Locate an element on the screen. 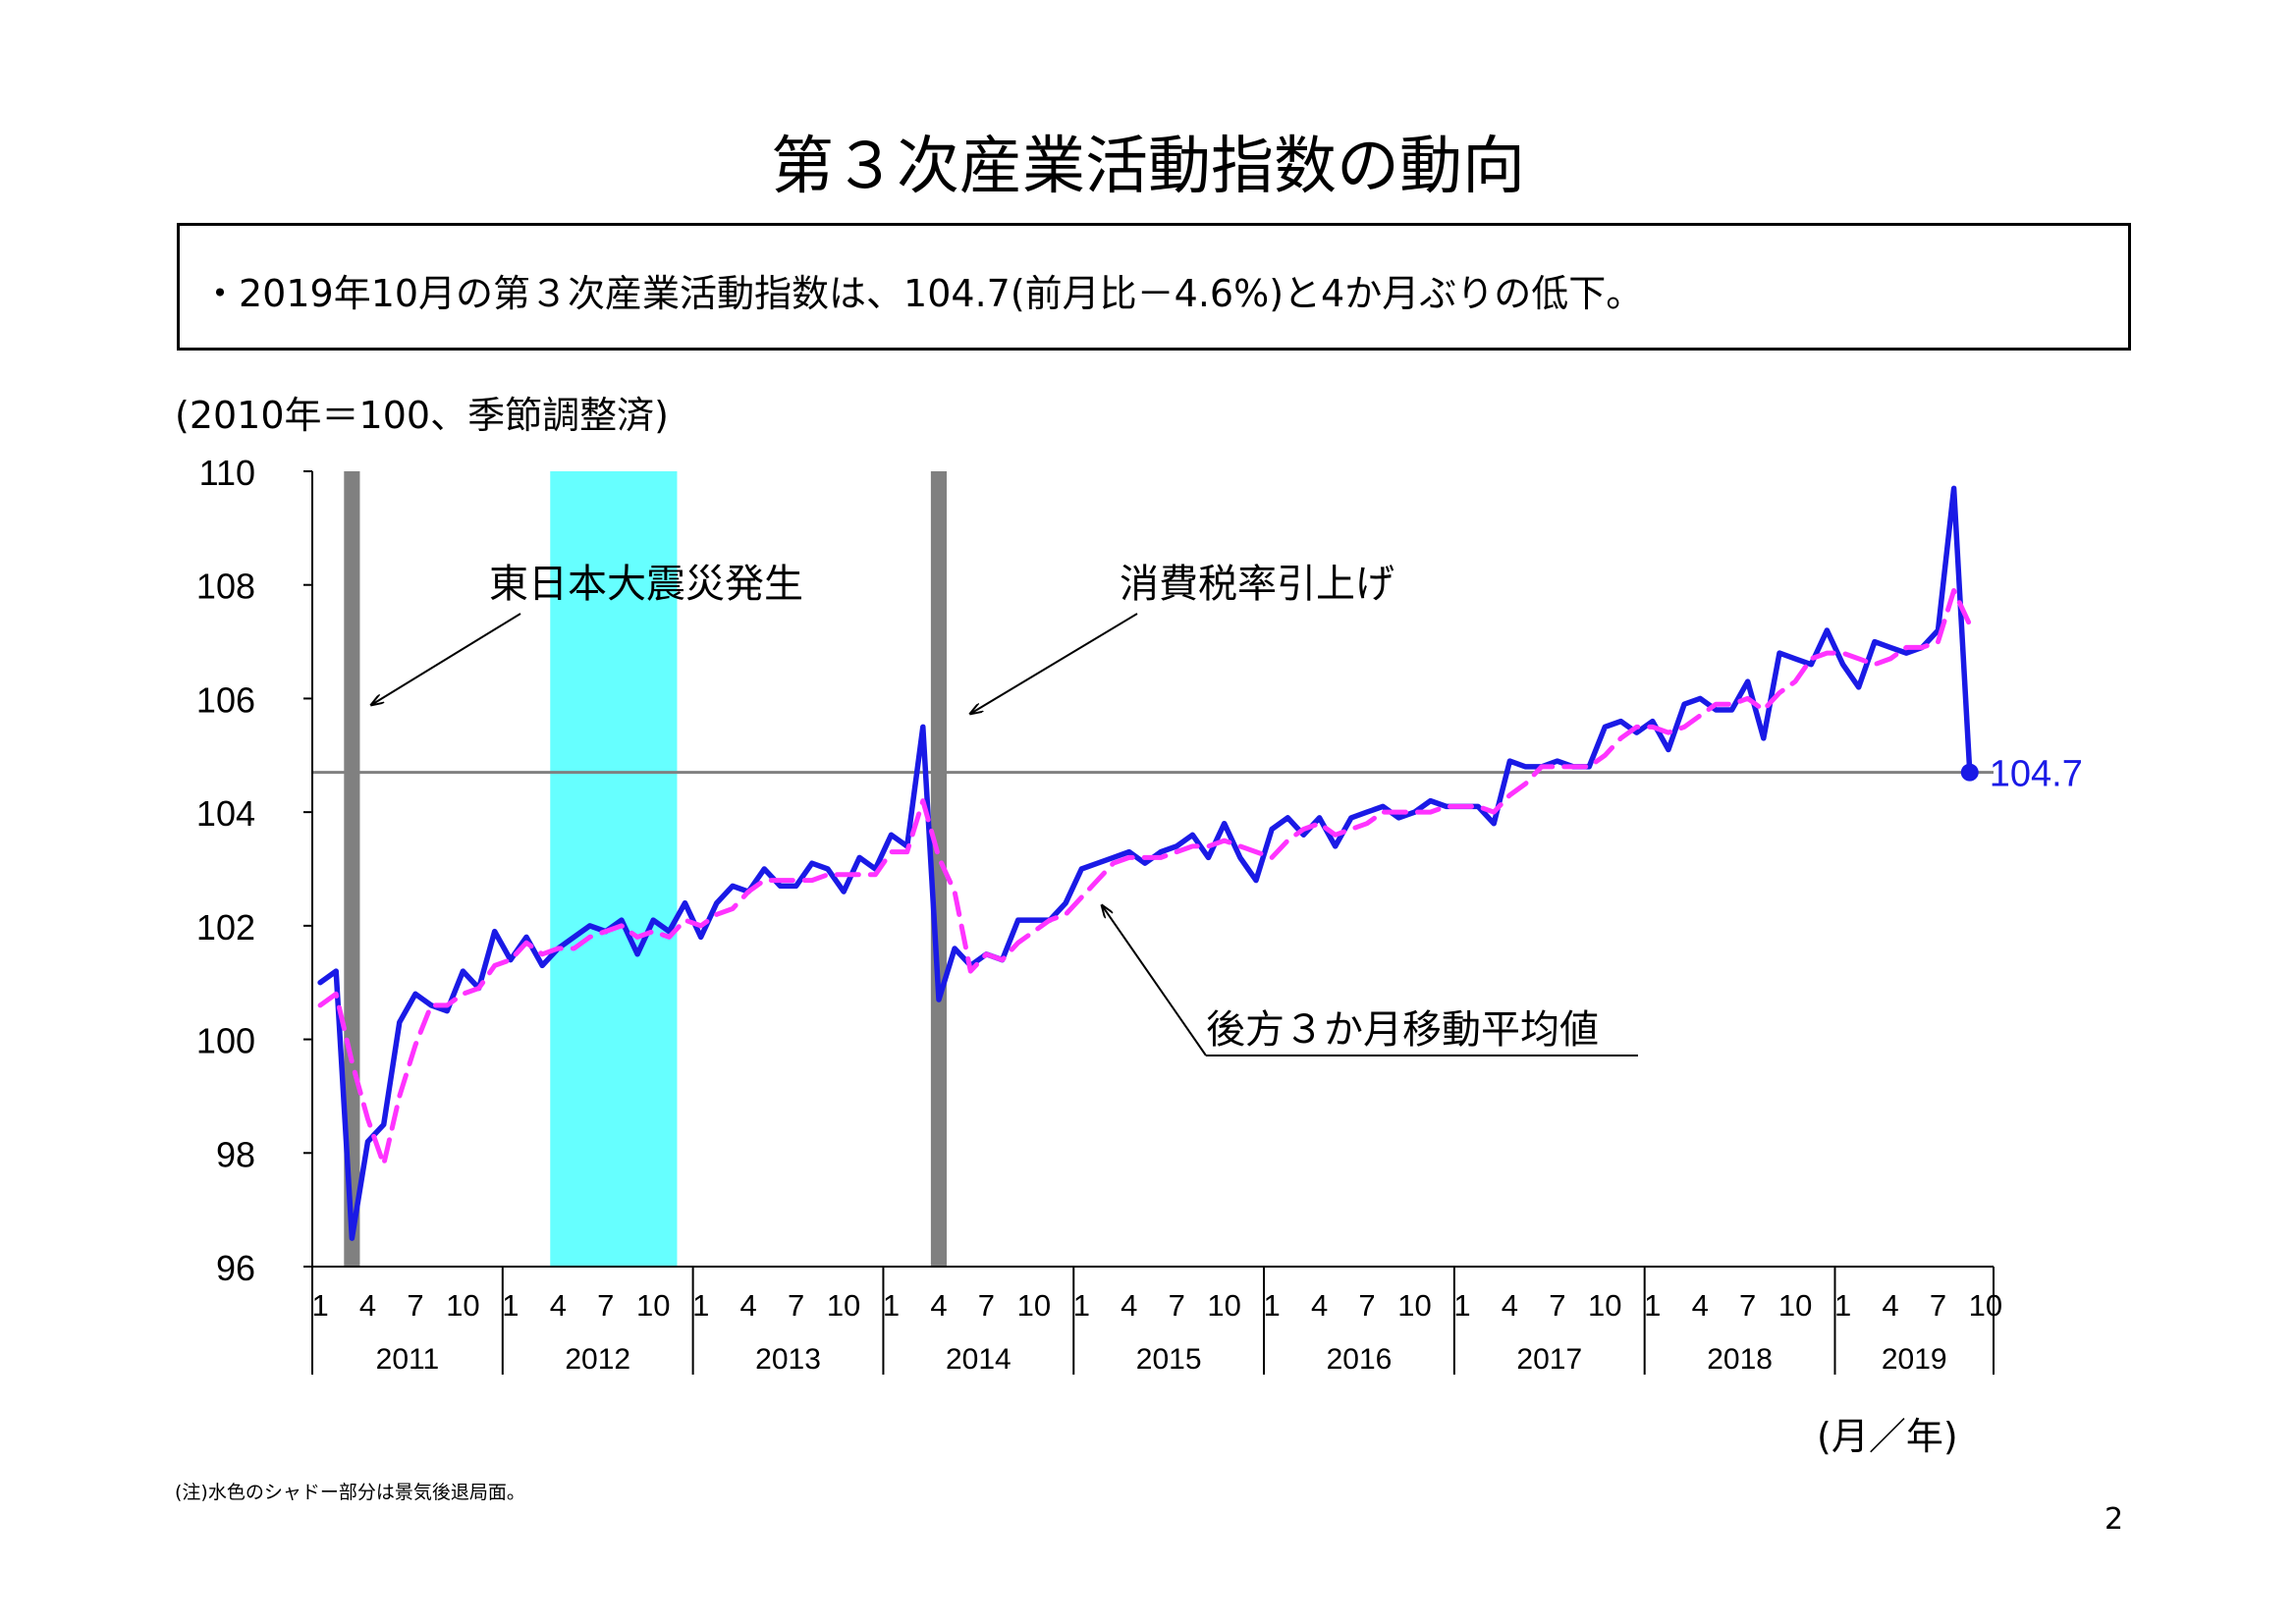 This screenshot has width=2296, height=1624. footnote: (注)水色のシャドー部分は景気後退局面。 is located at coordinates (350, 1492).